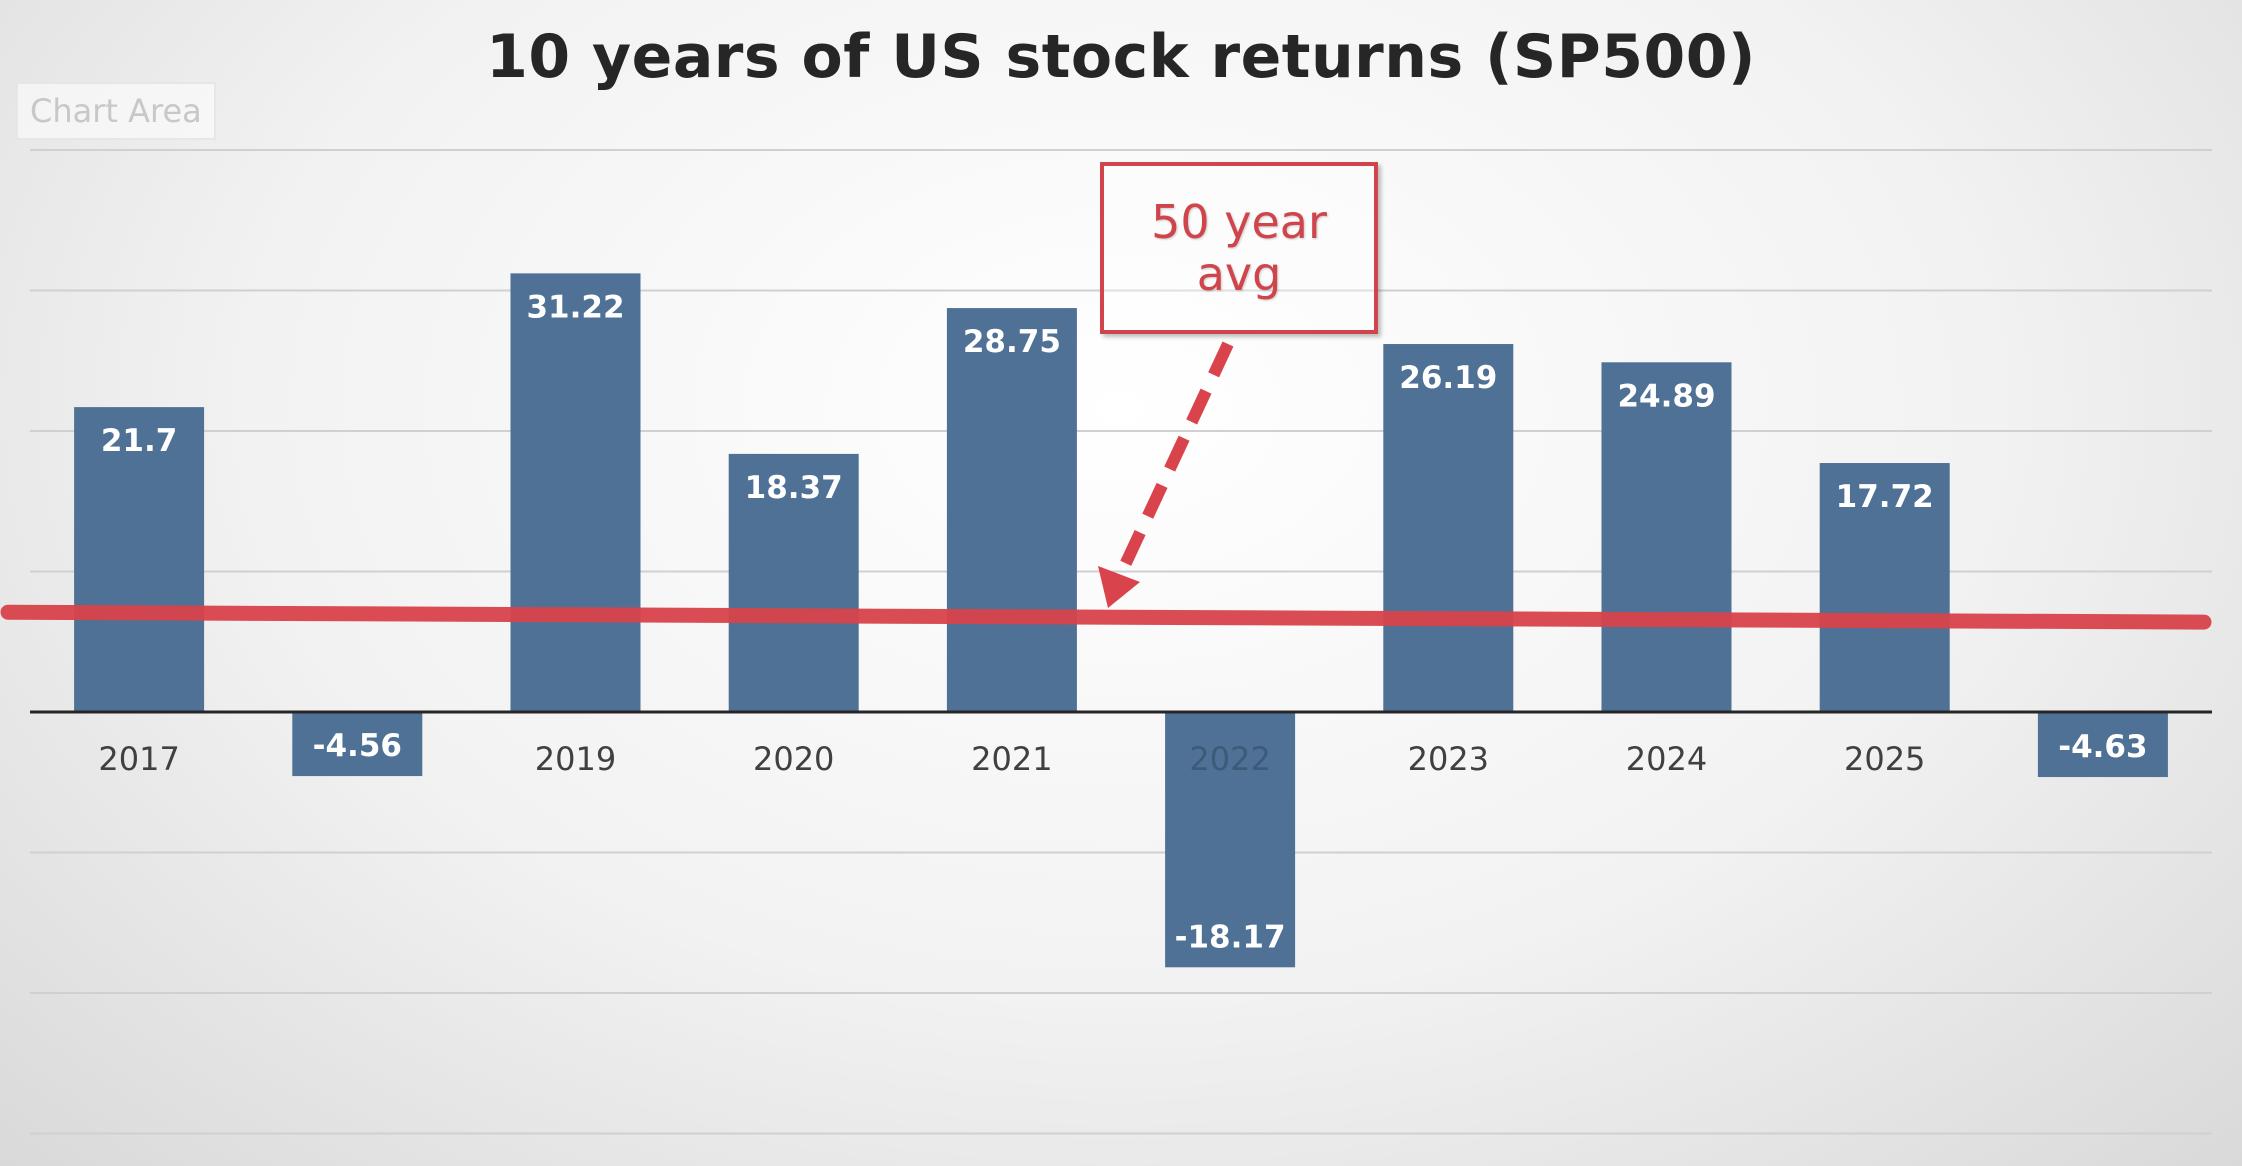 The image size is (2242, 1166). What do you see at coordinates (1119, 587) in the screenshot?
I see `annotation-arrowhead` at bounding box center [1119, 587].